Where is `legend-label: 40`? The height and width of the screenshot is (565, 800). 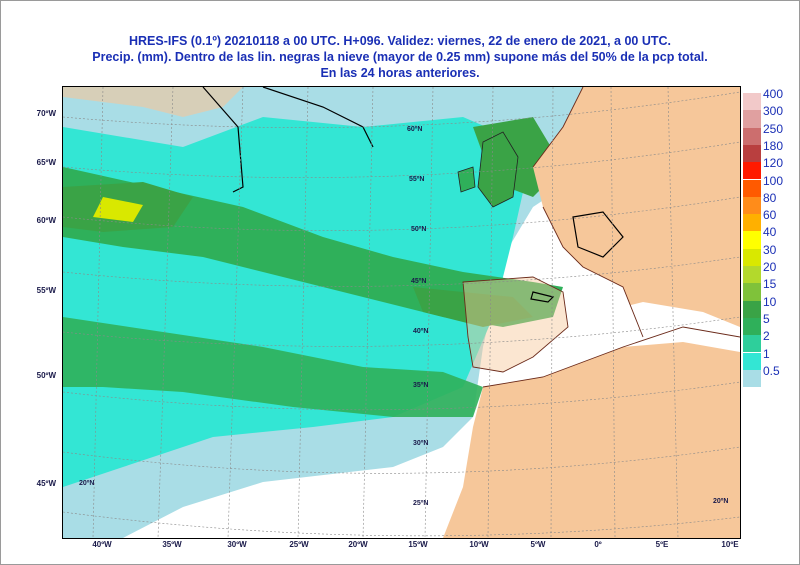 legend-label: 40 is located at coordinates (770, 232).